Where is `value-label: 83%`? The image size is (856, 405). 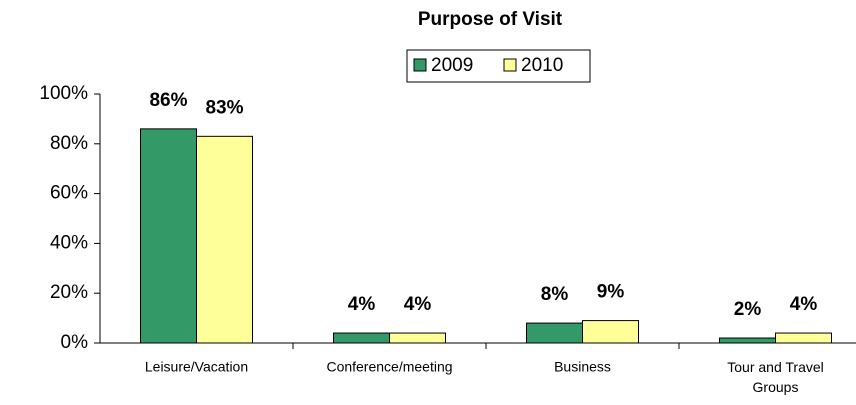
value-label: 83% is located at coordinates (224, 107).